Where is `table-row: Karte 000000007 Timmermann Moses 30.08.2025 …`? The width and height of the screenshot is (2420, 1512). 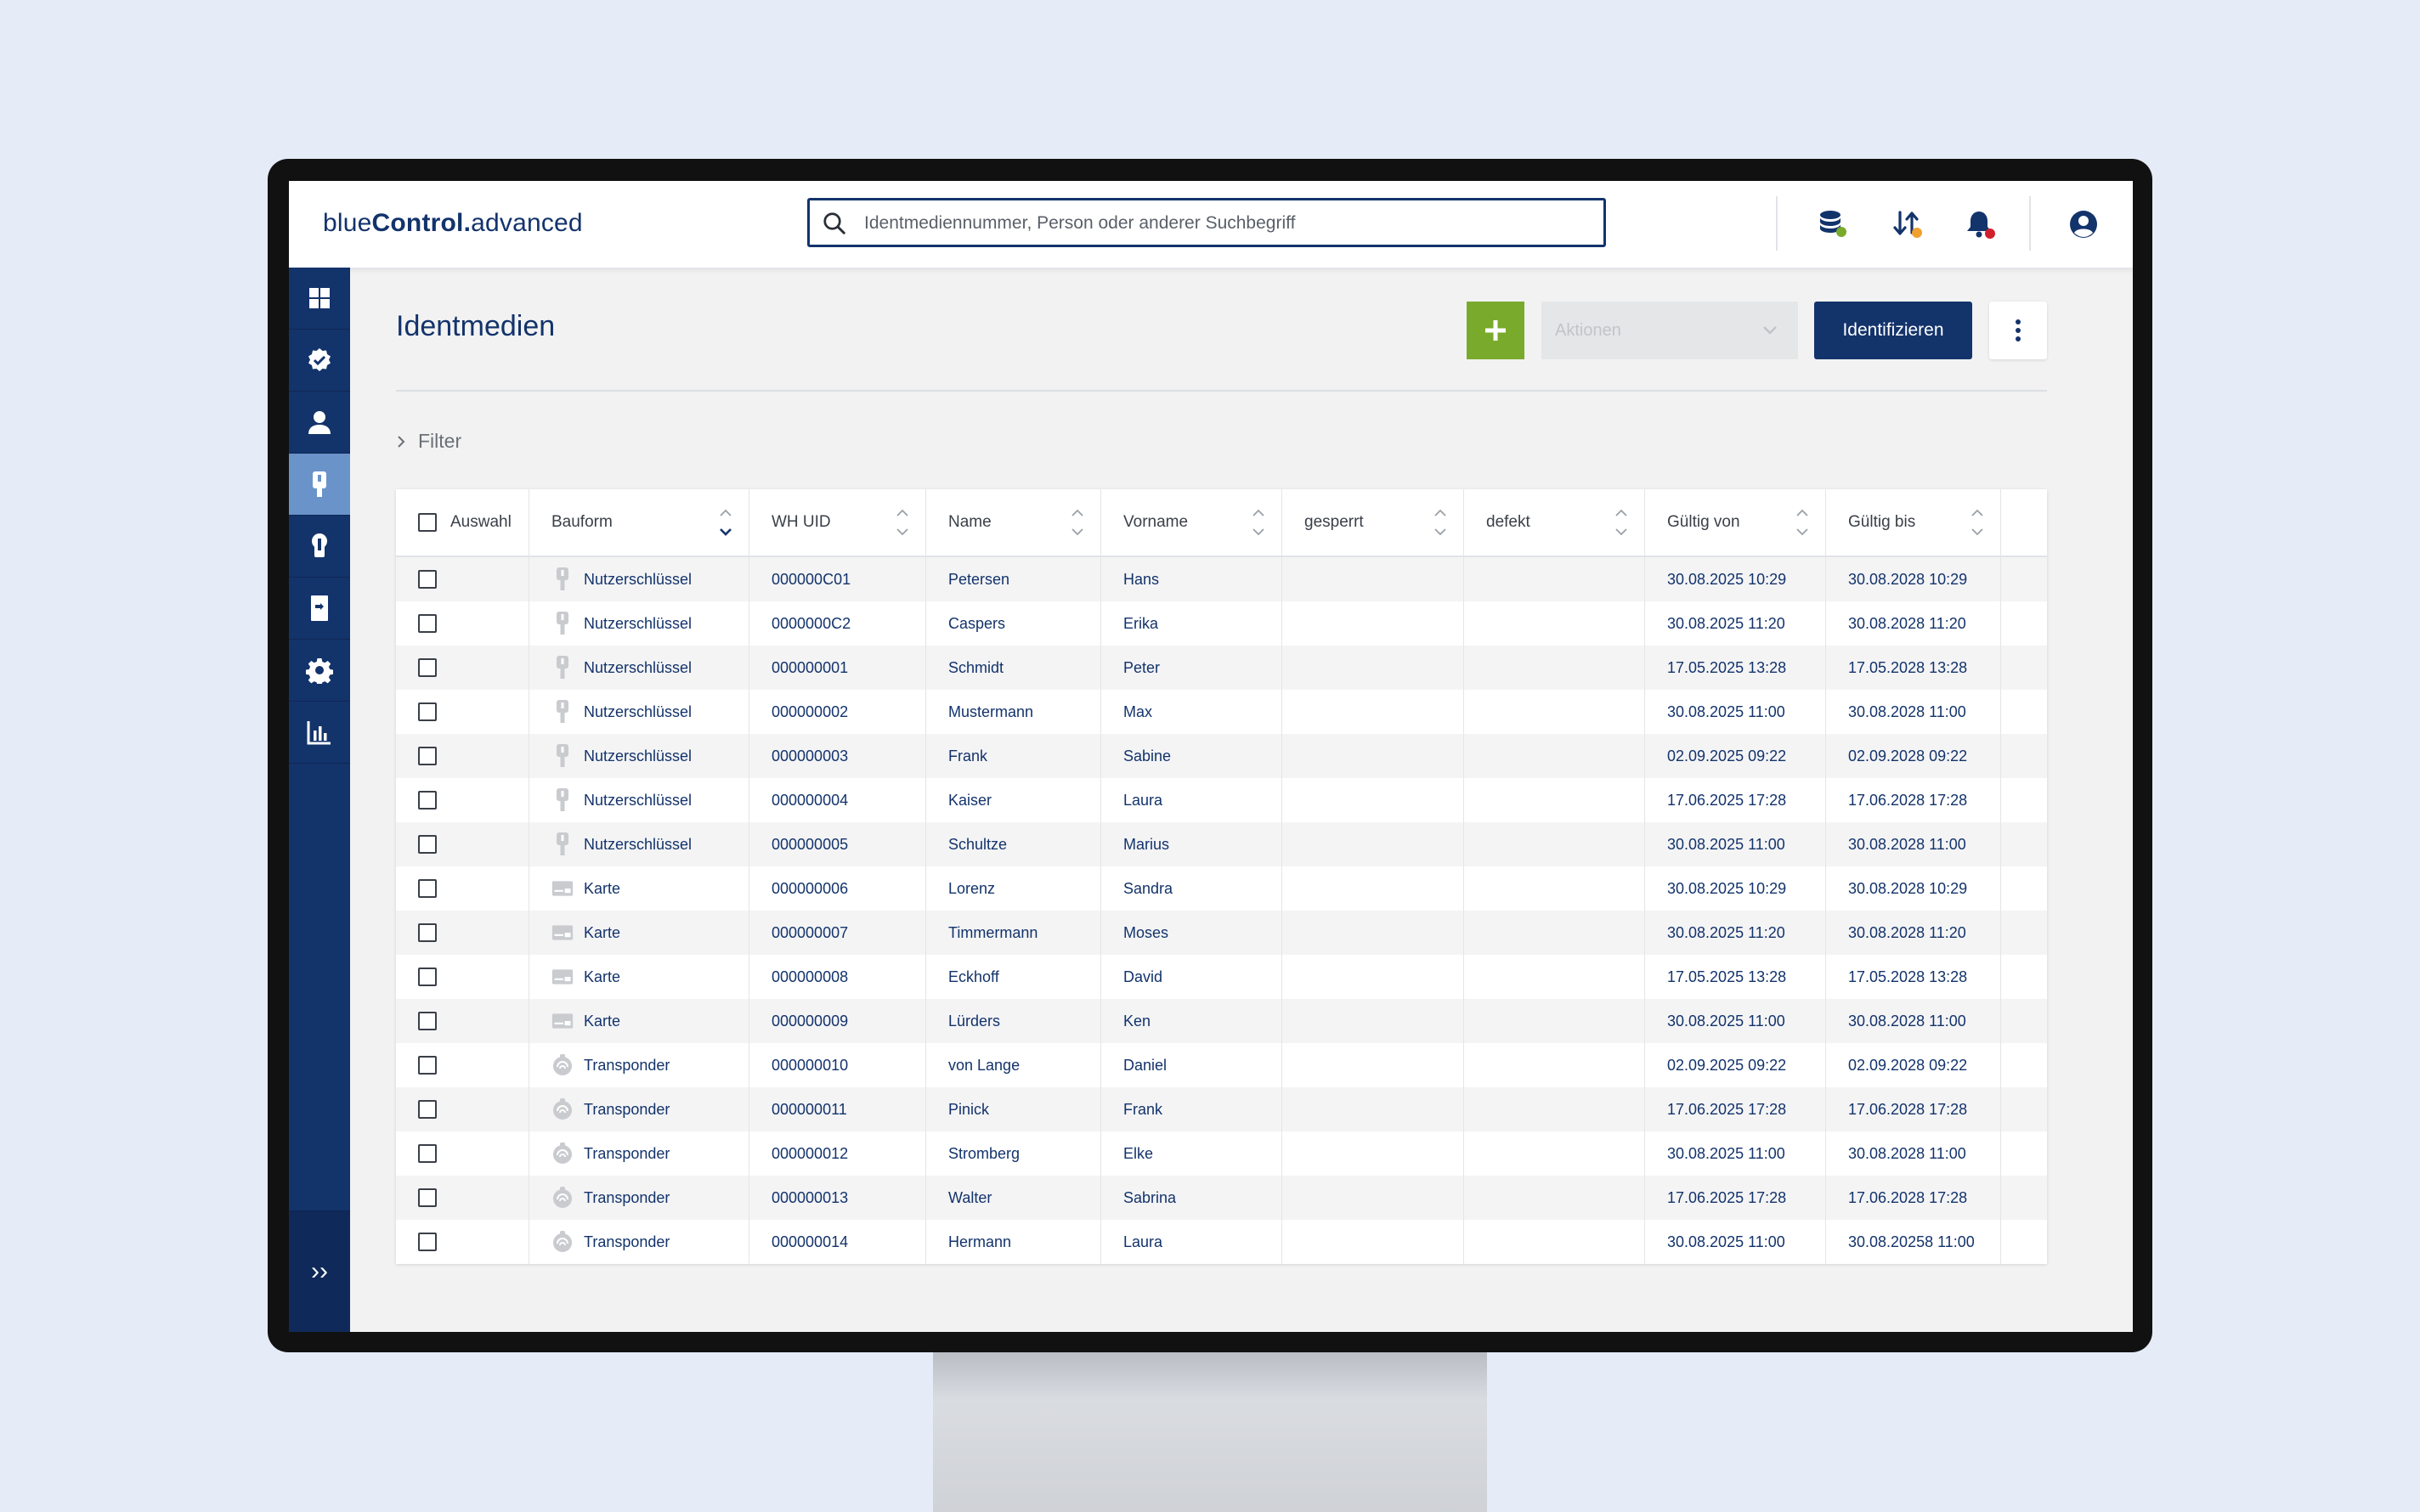 table-row: Karte 000000007 Timmermann Moses 30.08.2025 … is located at coordinates (1221, 933).